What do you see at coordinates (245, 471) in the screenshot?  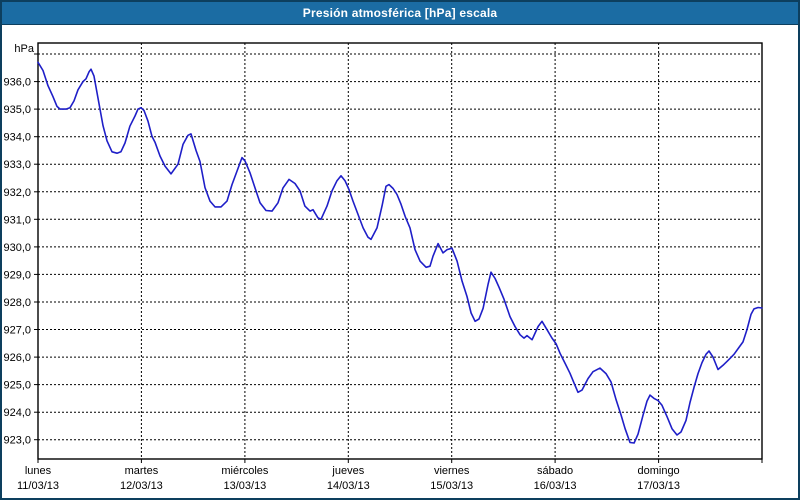 I see `x-day-label: miércoles` at bounding box center [245, 471].